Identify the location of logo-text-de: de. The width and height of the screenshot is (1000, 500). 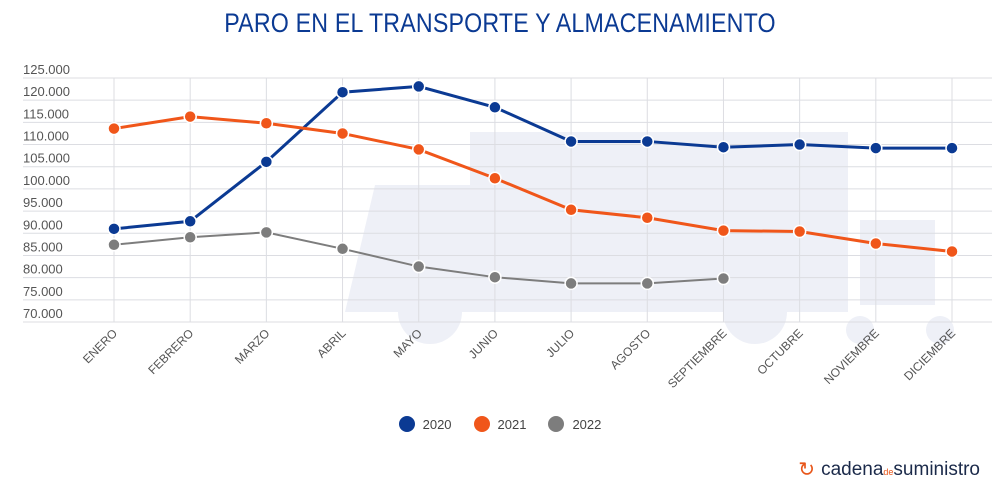
(888, 471).